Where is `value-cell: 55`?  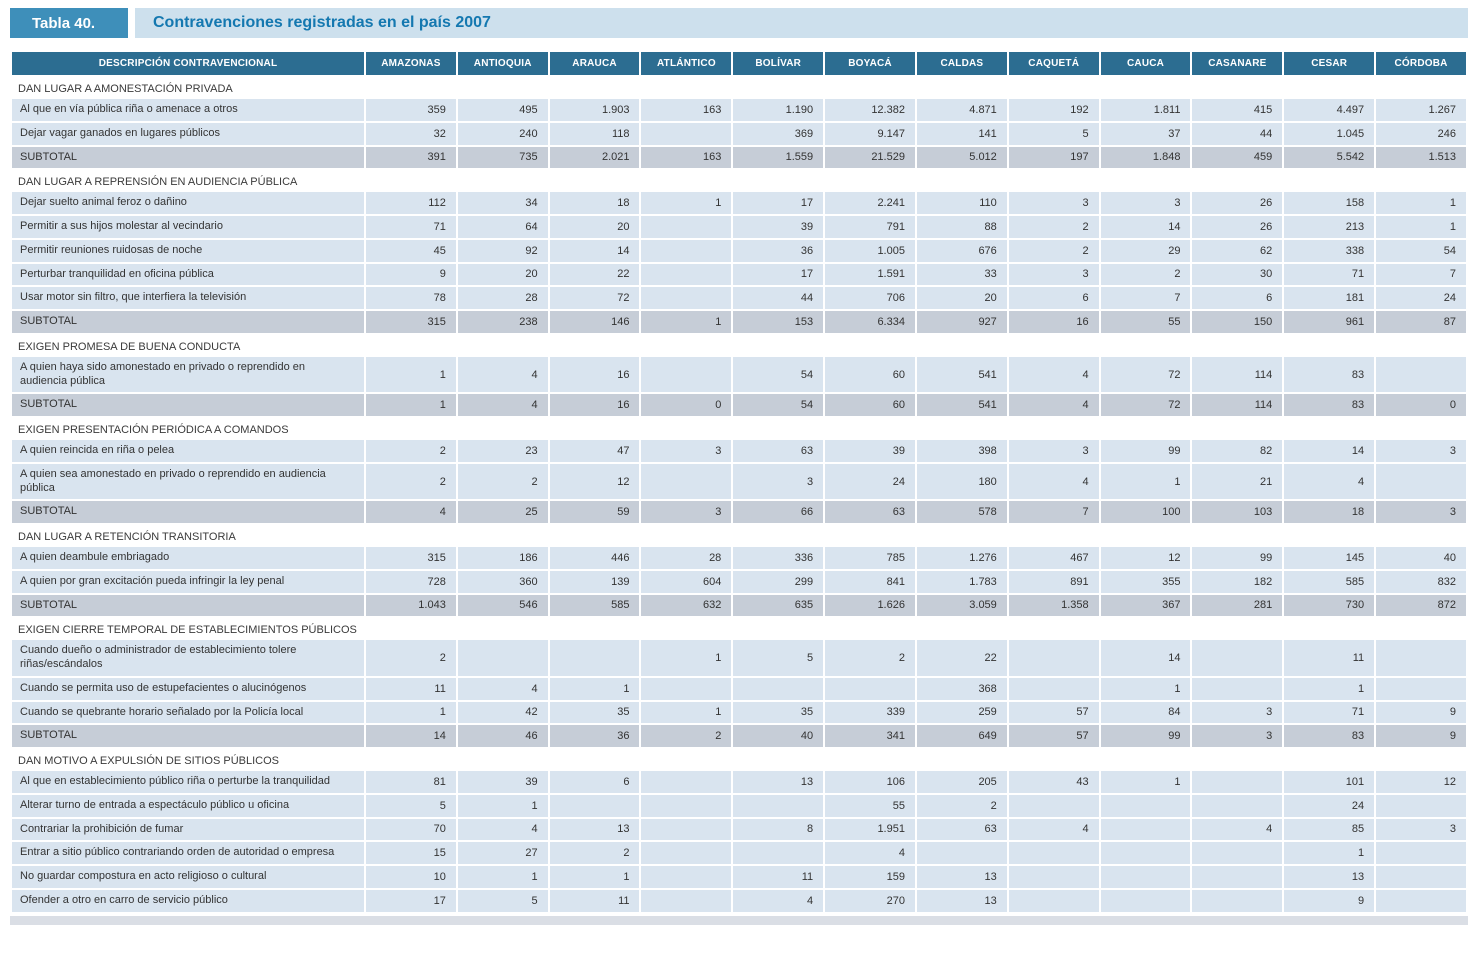
value-cell: 55 is located at coordinates (870, 805).